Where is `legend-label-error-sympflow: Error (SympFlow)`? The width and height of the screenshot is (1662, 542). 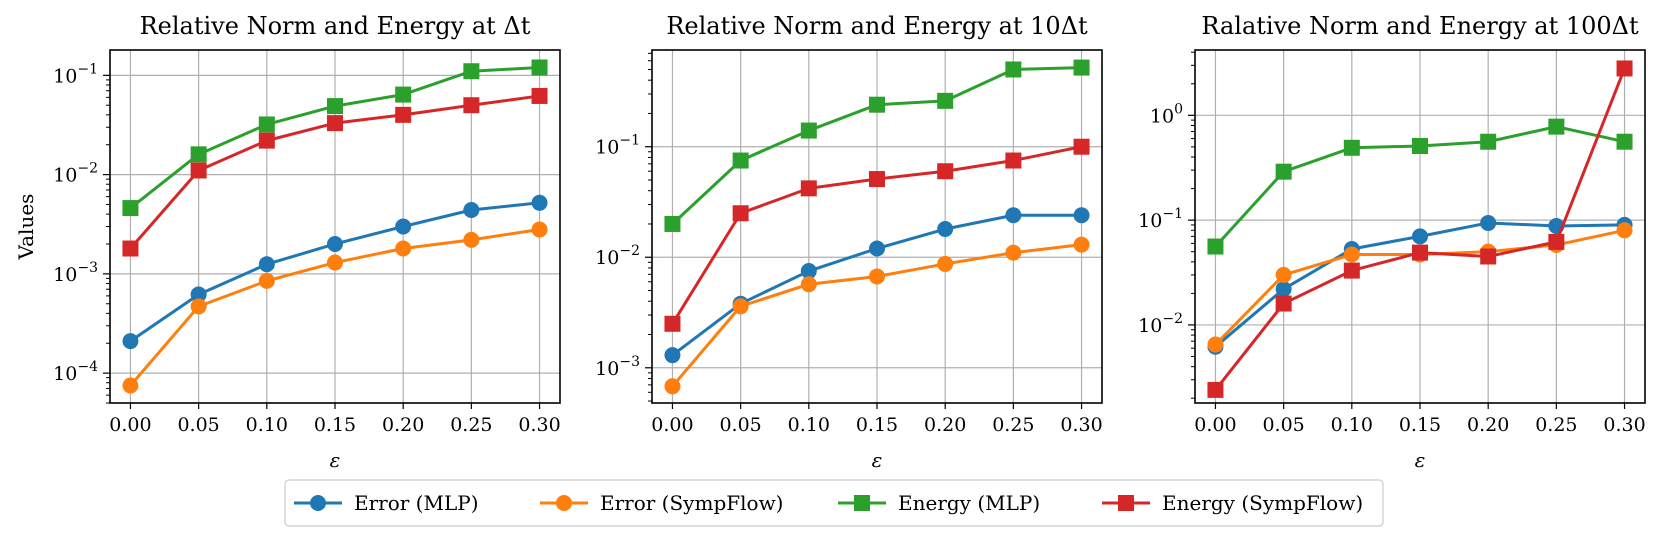
legend-label-error-sympflow: Error (SympFlow) is located at coordinates (692, 503).